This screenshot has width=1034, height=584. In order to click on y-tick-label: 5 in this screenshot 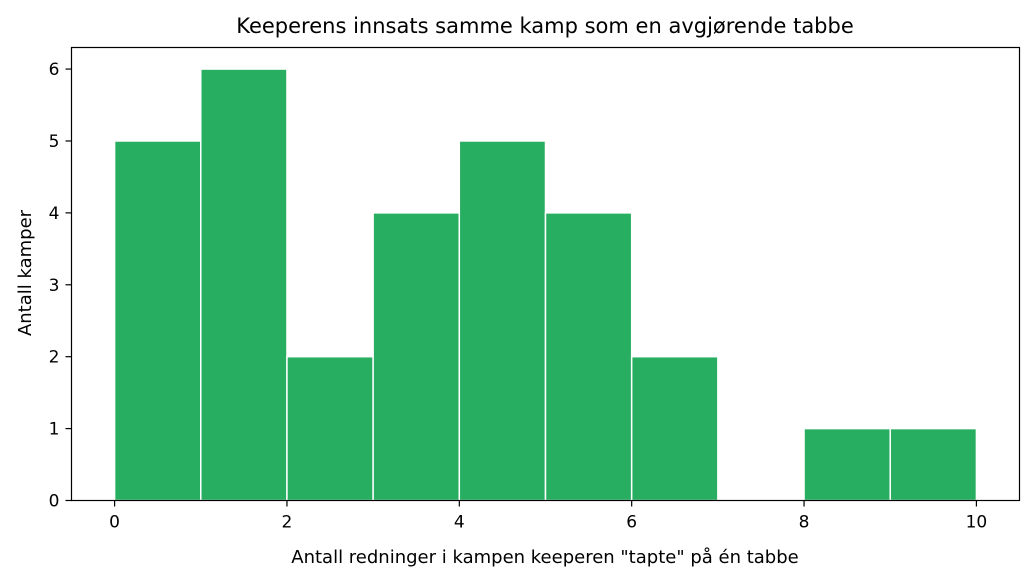, I will do `click(54, 142)`.